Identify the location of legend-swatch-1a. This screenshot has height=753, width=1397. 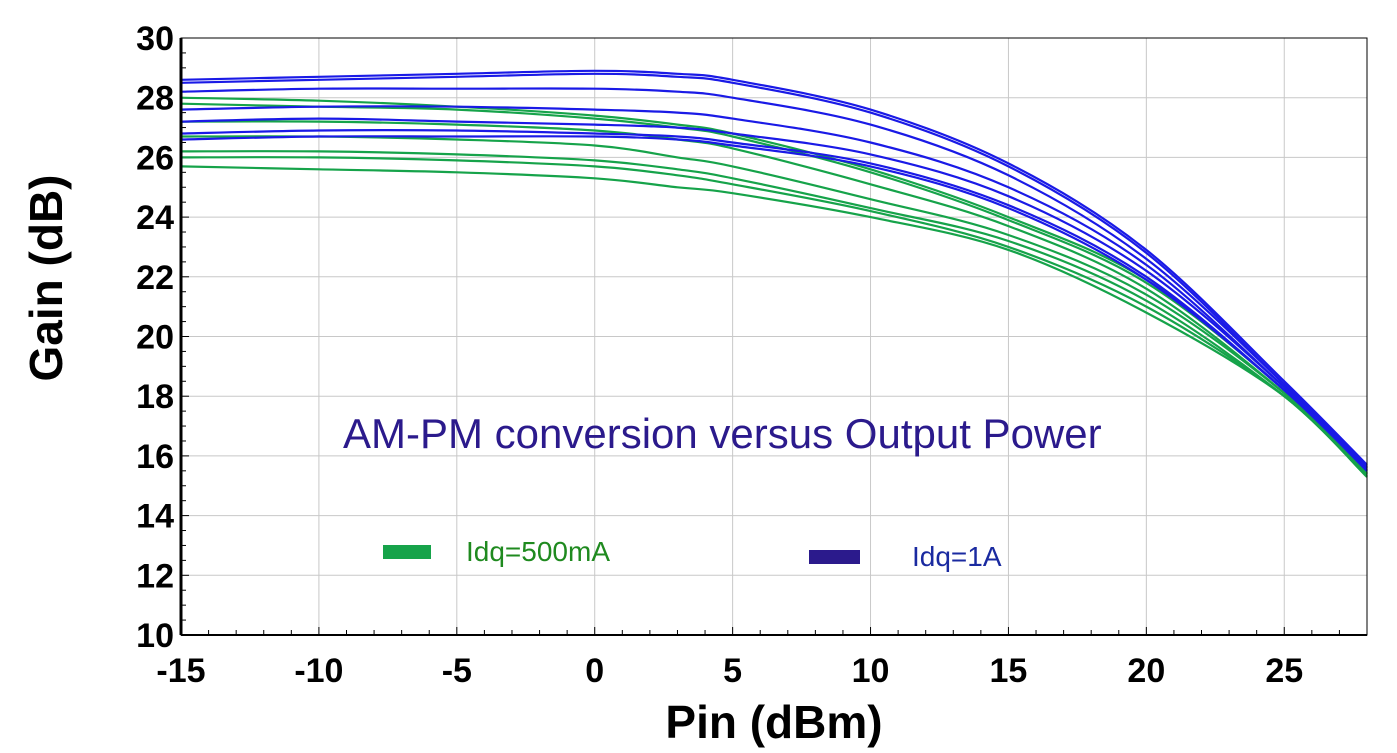
(834, 557).